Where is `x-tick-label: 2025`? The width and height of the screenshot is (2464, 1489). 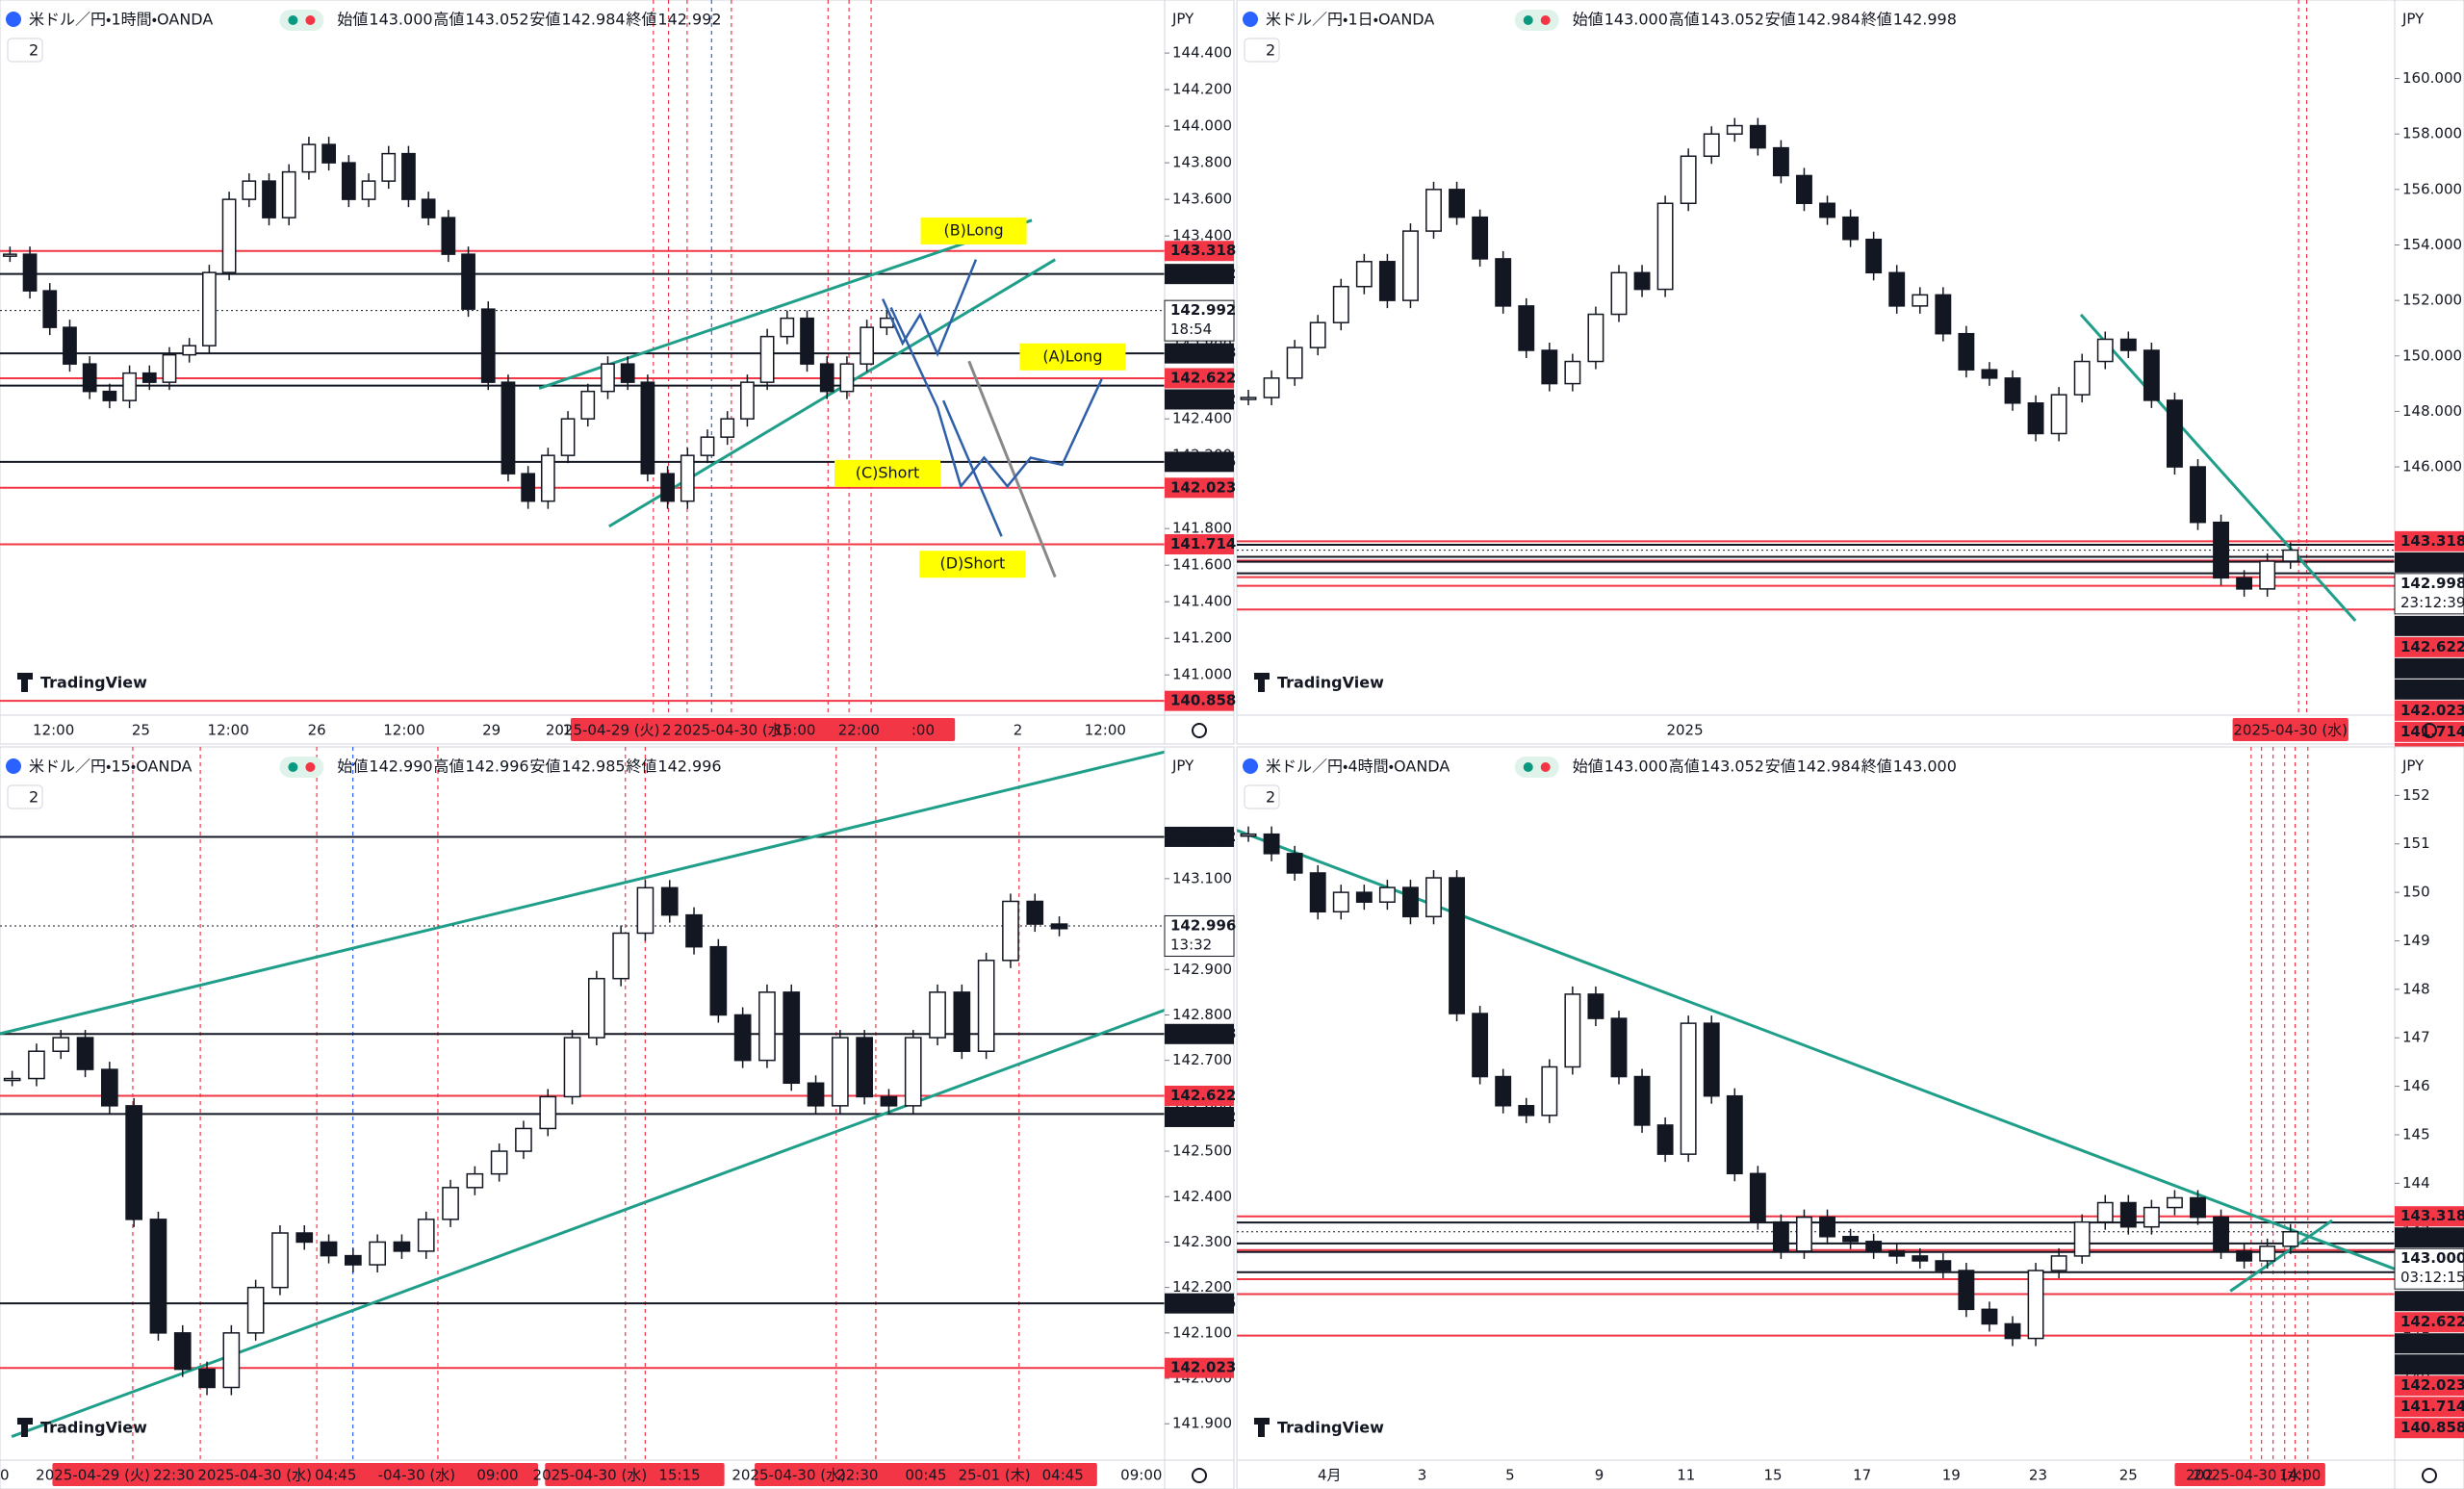
x-tick-label: 2025 is located at coordinates (1684, 730).